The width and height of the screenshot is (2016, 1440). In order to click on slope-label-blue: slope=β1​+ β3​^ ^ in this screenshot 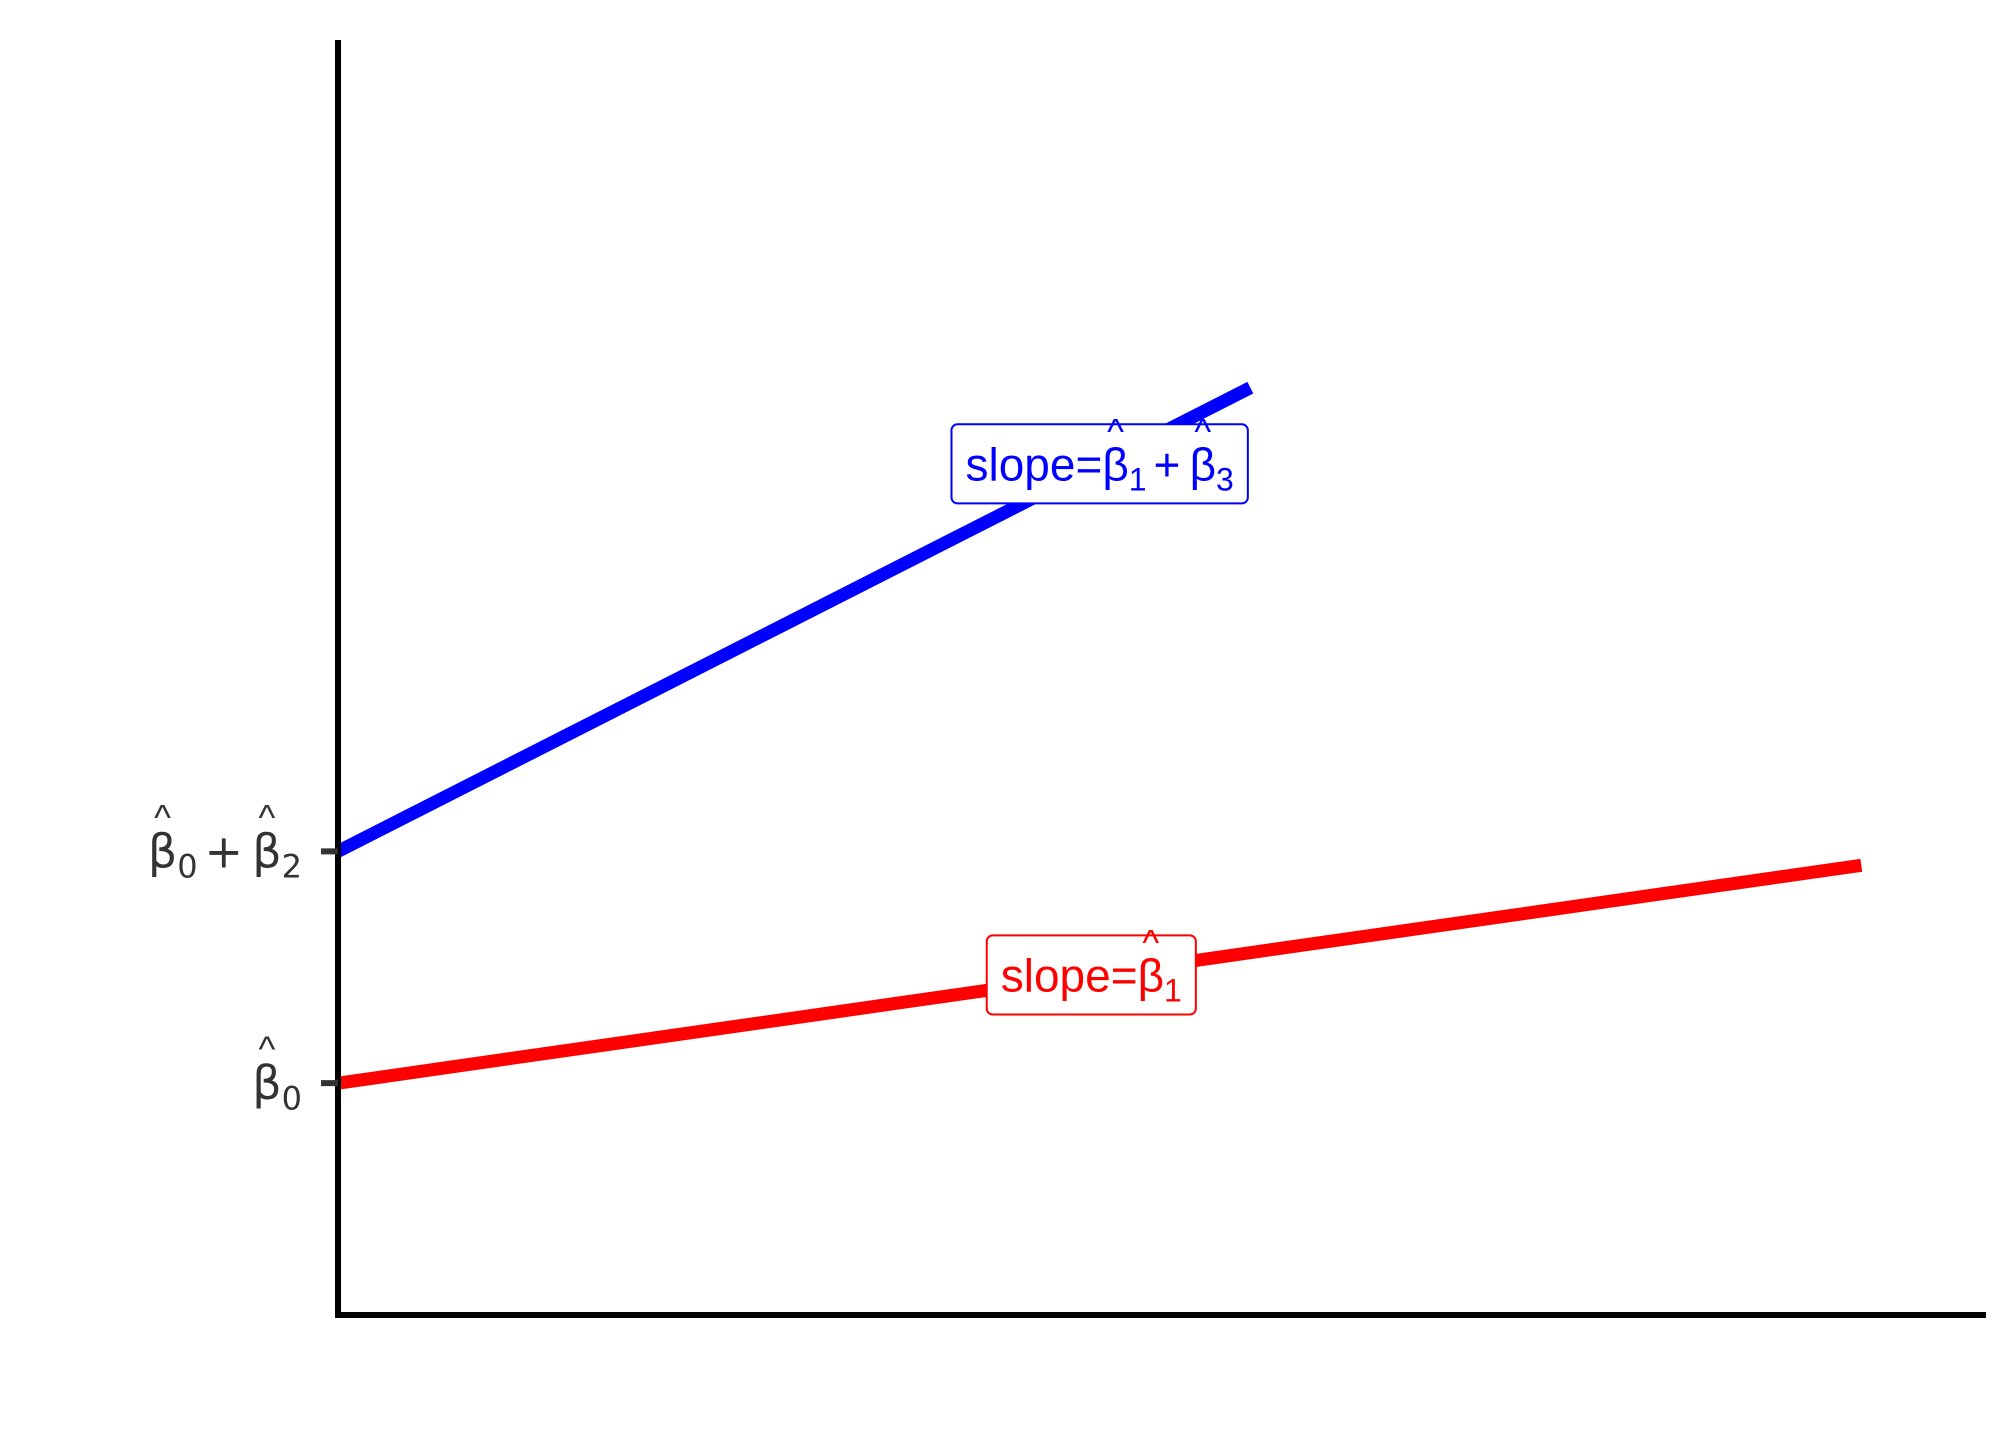, I will do `click(1099, 458)`.